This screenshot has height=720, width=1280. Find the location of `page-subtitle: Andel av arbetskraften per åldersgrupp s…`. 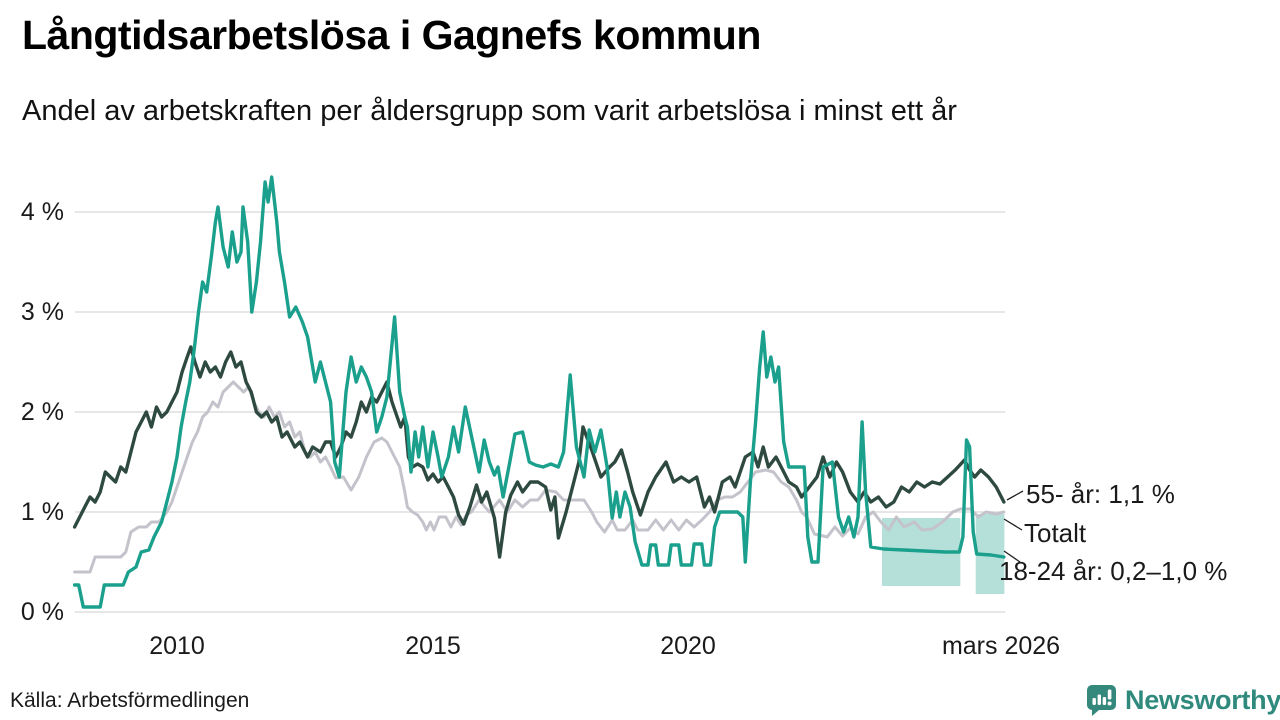

page-subtitle: Andel av arbetskraften per åldersgrupp s… is located at coordinates (489, 111).